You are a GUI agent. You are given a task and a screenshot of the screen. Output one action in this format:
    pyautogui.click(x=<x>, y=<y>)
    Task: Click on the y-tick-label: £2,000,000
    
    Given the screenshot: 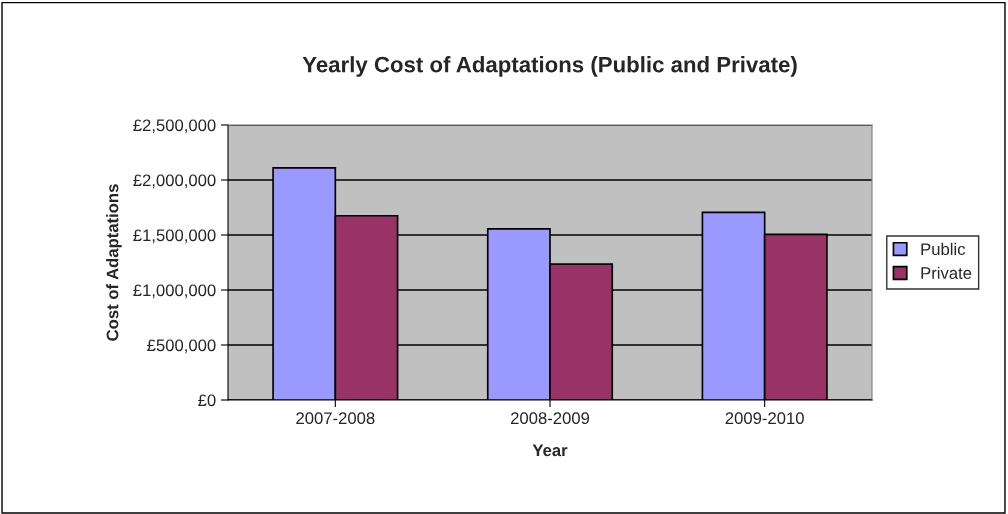 What is the action you would take?
    pyautogui.click(x=174, y=181)
    